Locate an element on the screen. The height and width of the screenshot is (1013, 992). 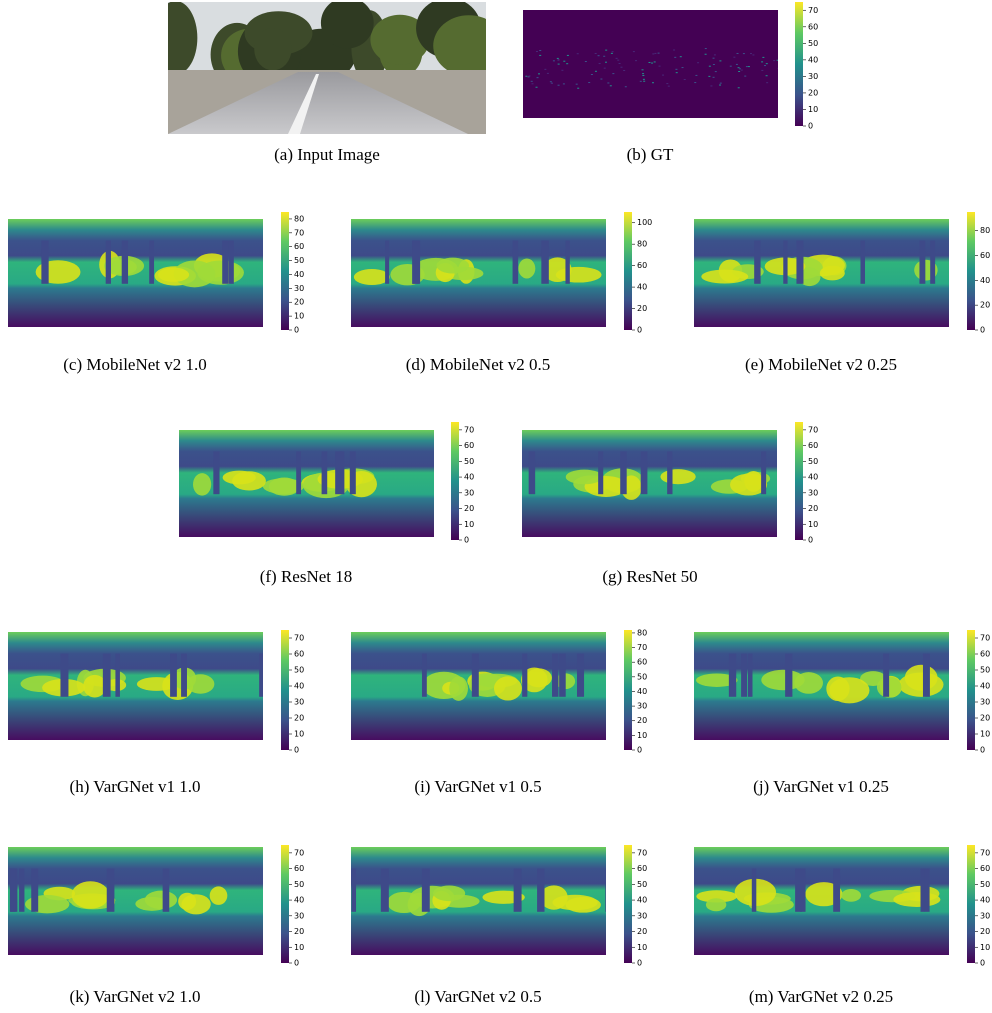
caption: (l) VarGNet v2 0.5 is located at coordinates (477, 996).